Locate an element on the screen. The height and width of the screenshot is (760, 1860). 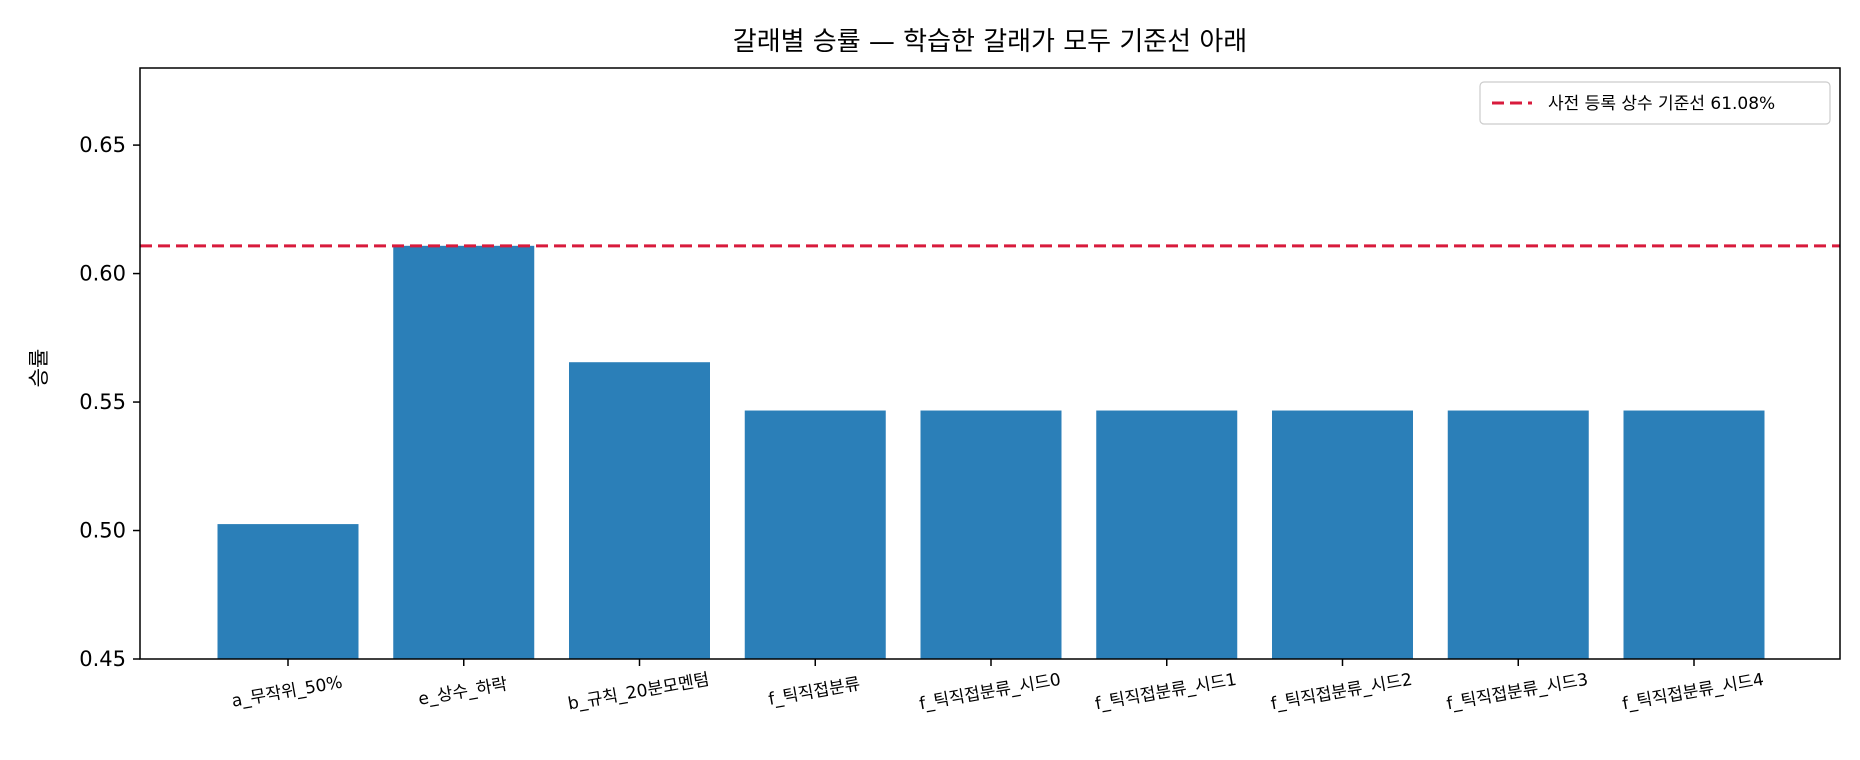
y-axis-ticks: 0.45 0.50 0.55 0.60 0.65 is located at coordinates (109, 402).